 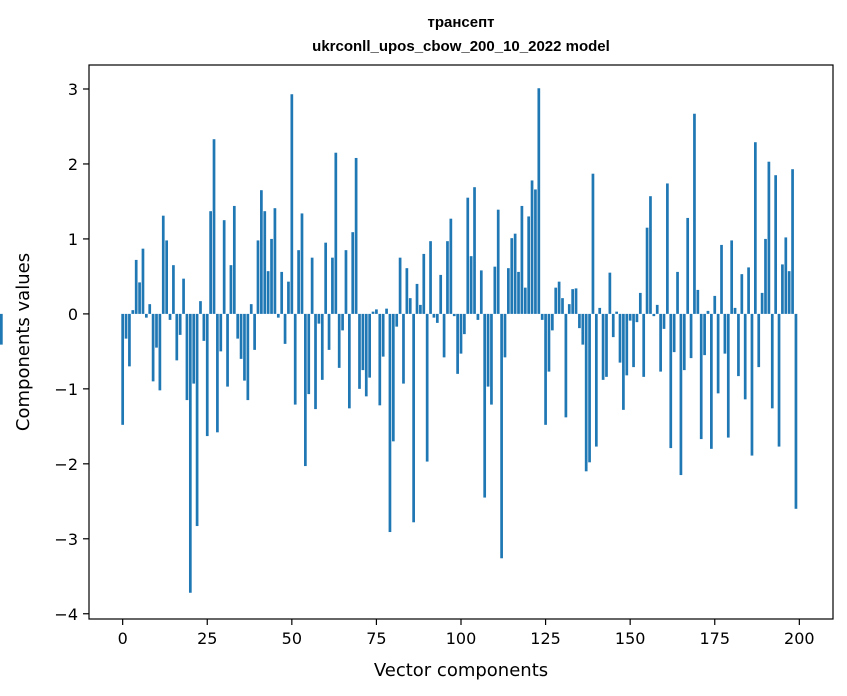 I want to click on x-tick-label: 175, so click(x=714, y=638).